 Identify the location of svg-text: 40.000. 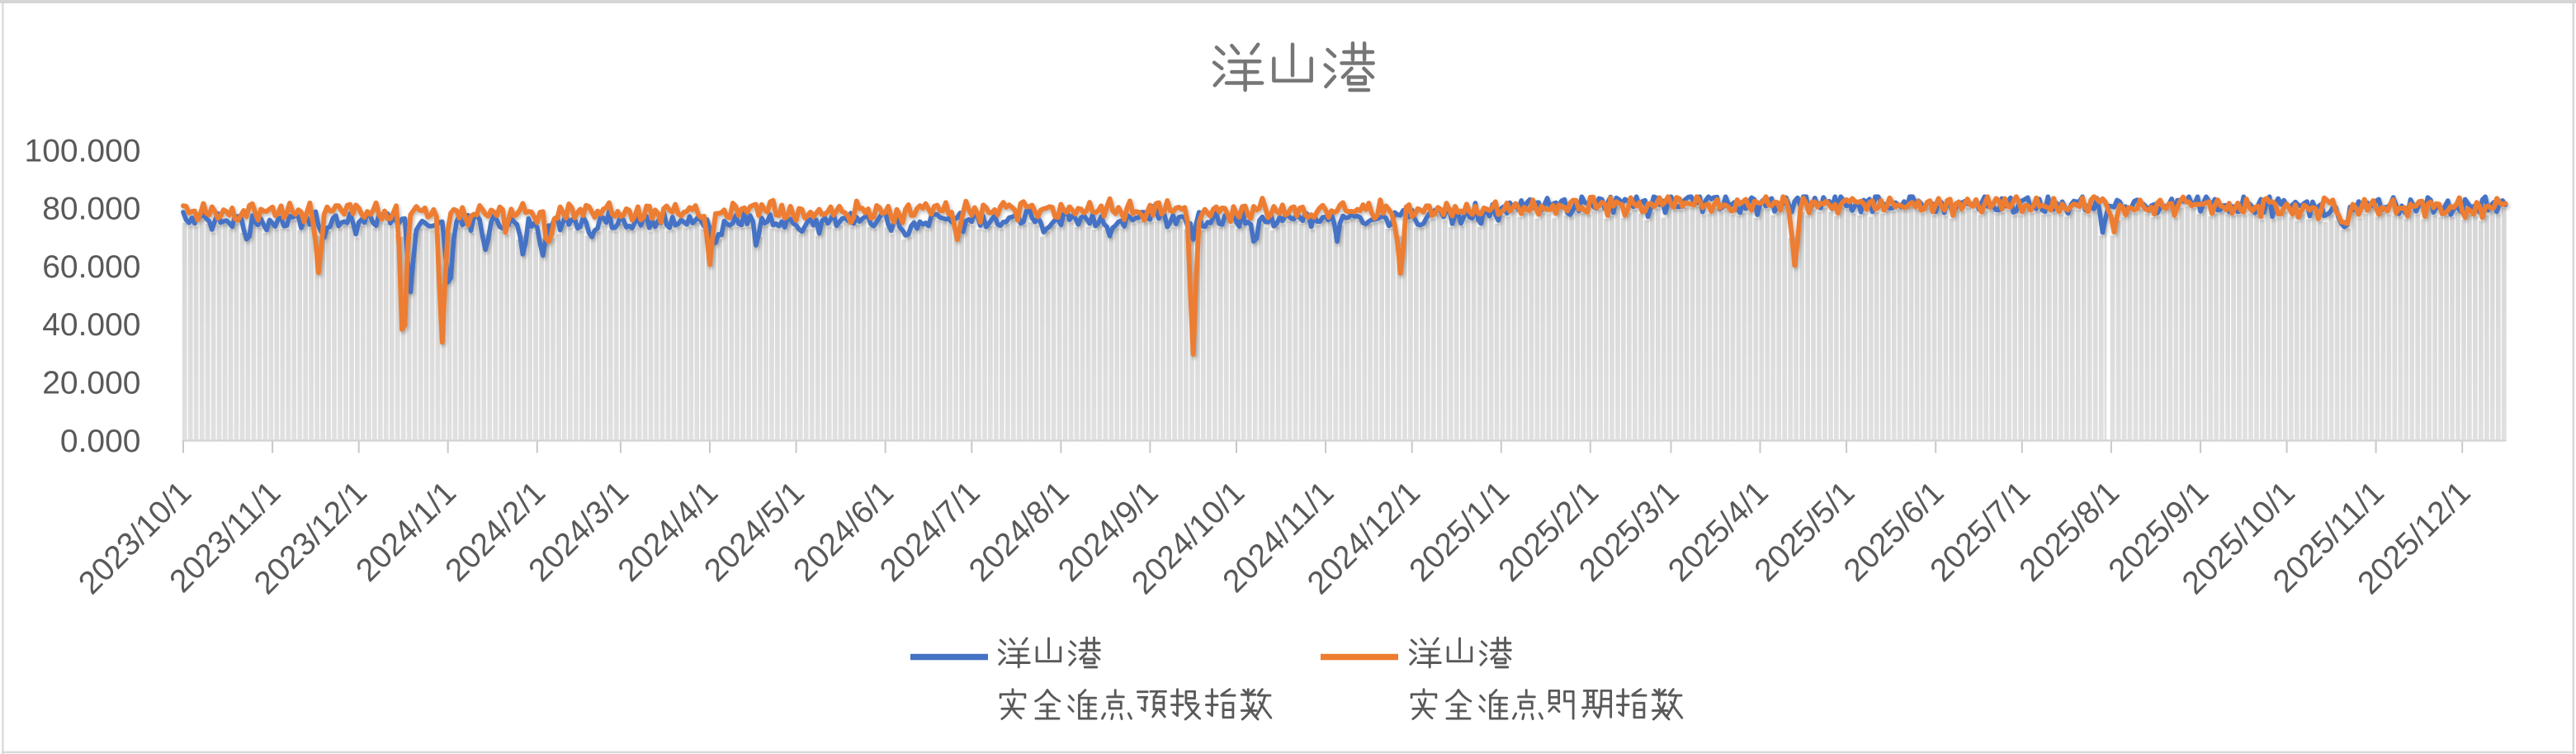
(91, 325).